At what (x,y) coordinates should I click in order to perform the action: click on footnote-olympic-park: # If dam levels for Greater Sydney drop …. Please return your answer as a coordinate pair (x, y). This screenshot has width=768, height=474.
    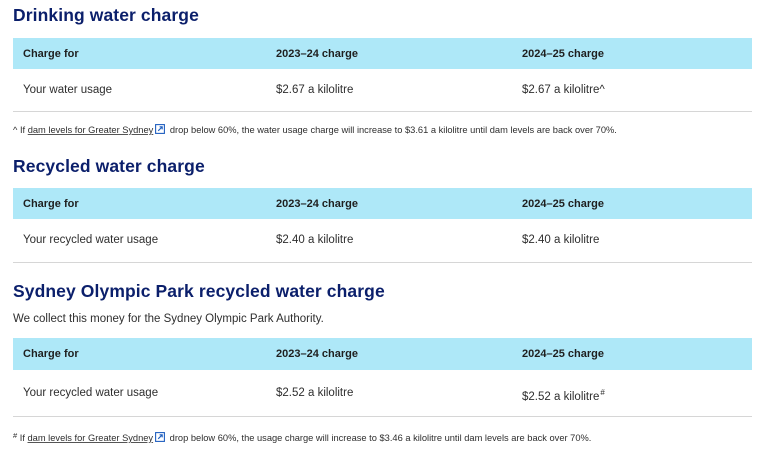
    Looking at the image, I should click on (302, 437).